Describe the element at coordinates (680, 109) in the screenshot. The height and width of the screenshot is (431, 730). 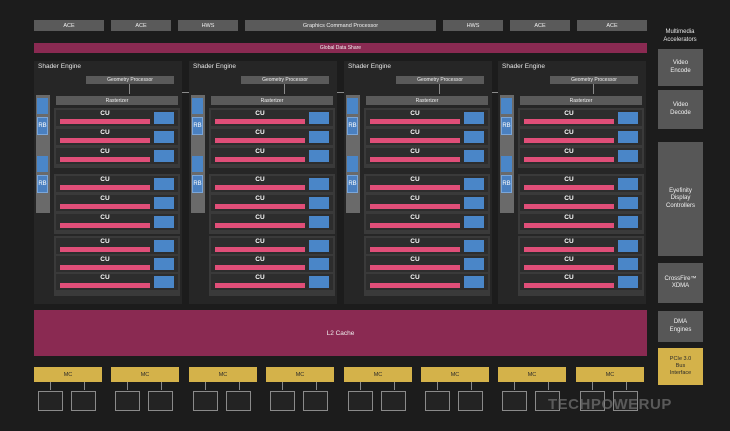
I see `video-decode: Video Decode` at that location.